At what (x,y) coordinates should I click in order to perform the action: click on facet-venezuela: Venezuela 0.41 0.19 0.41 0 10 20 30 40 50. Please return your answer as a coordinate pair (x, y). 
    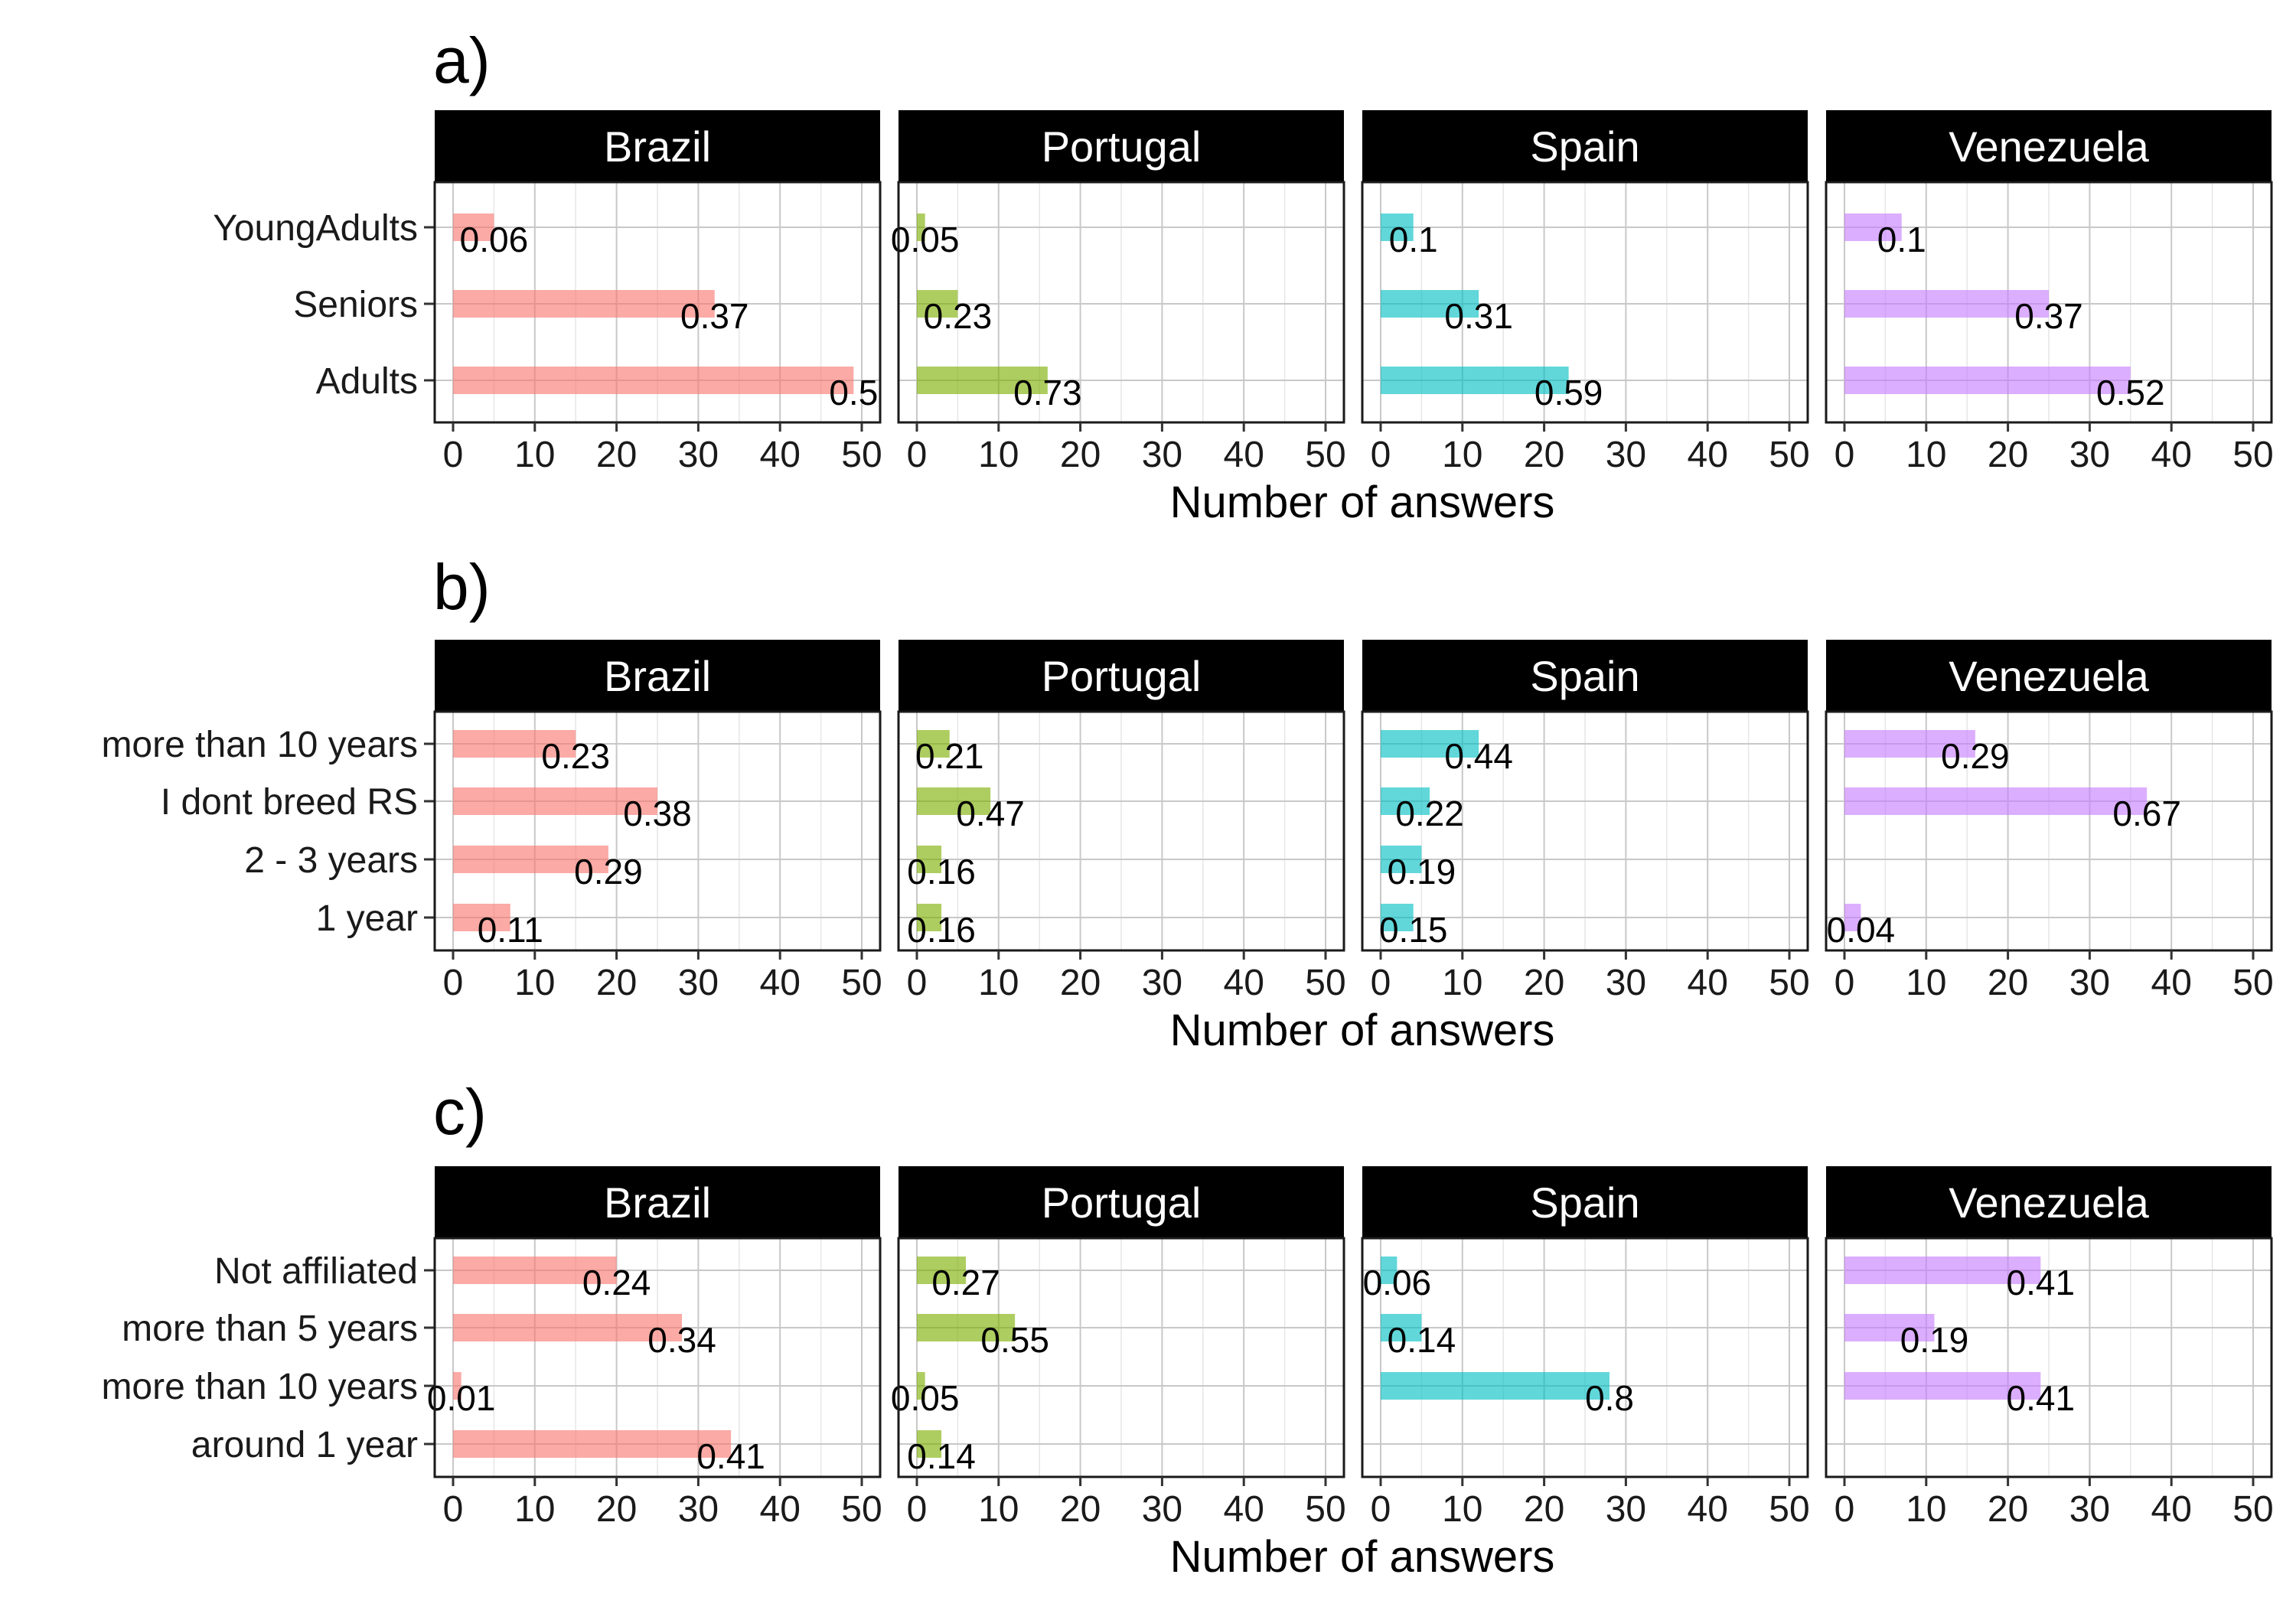
    Looking at the image, I should click on (2049, 1348).